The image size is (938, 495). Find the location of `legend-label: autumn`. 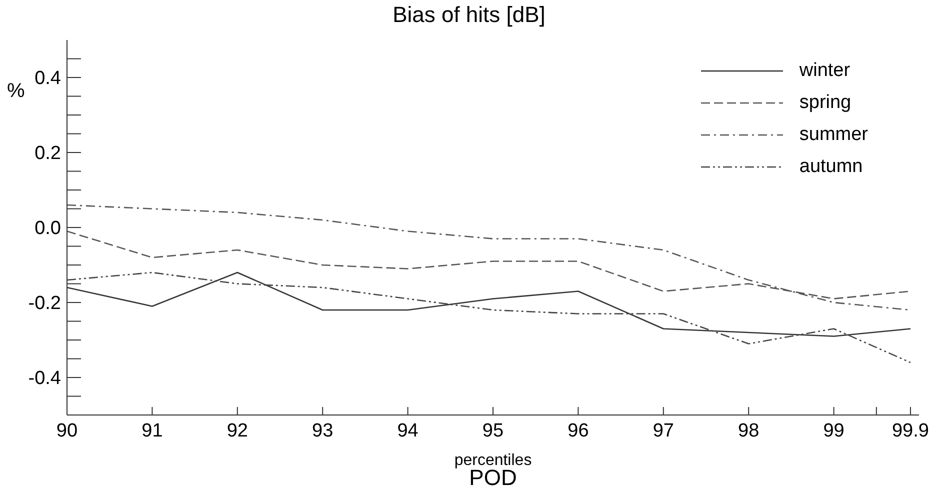

legend-label: autumn is located at coordinates (831, 167).